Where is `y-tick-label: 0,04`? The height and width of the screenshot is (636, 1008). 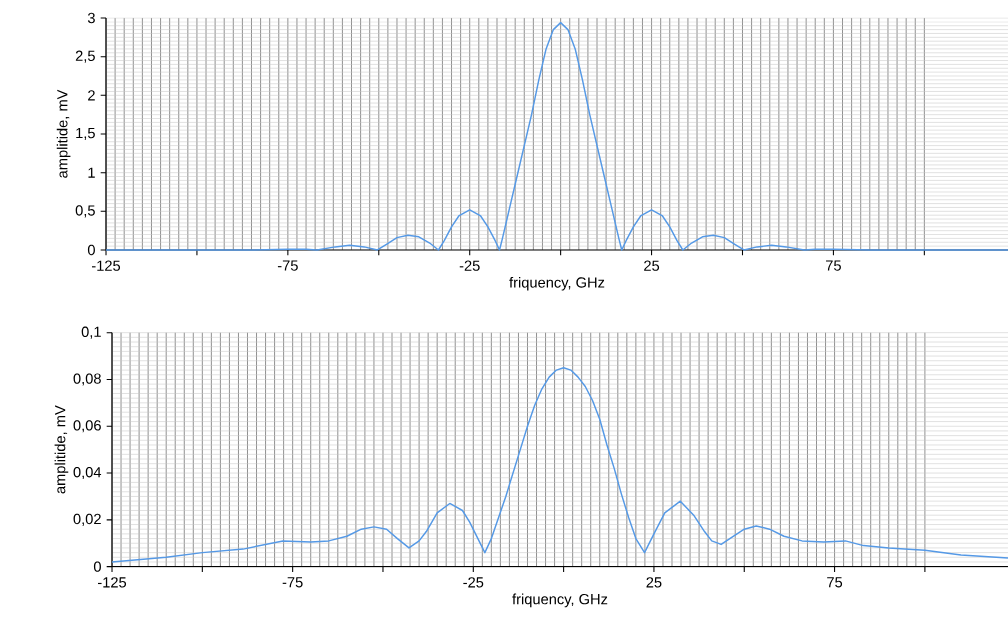 y-tick-label: 0,04 is located at coordinates (87, 473).